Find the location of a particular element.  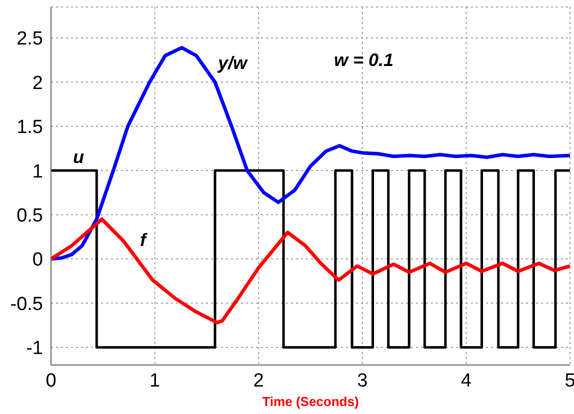

x-axis-title: Time (Seconds) is located at coordinates (310, 401).